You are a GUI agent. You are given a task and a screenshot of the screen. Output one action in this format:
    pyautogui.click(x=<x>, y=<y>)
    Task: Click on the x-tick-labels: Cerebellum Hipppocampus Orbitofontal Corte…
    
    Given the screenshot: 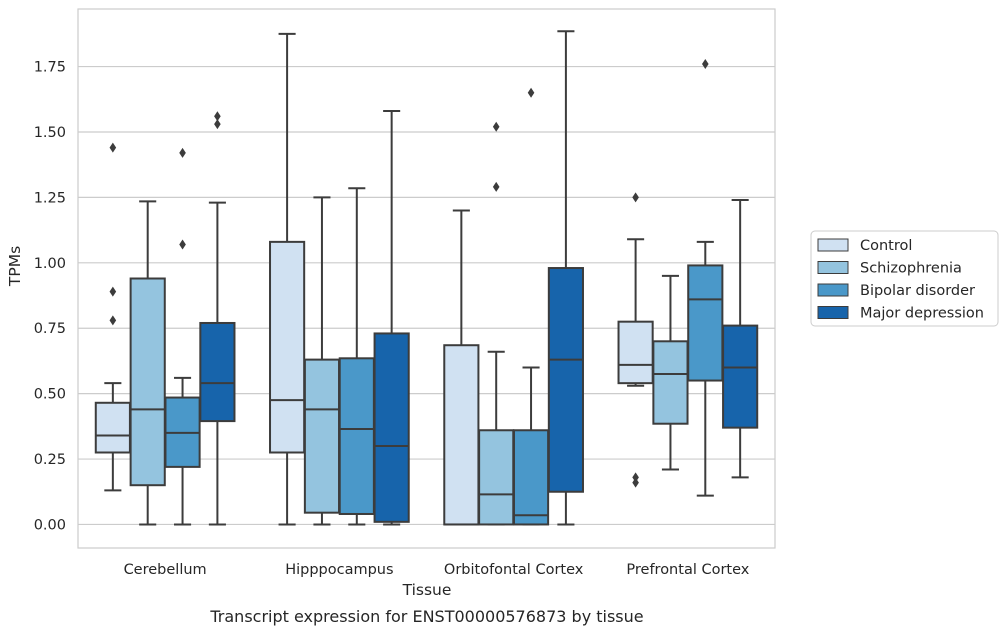 What is the action you would take?
    pyautogui.click(x=437, y=570)
    